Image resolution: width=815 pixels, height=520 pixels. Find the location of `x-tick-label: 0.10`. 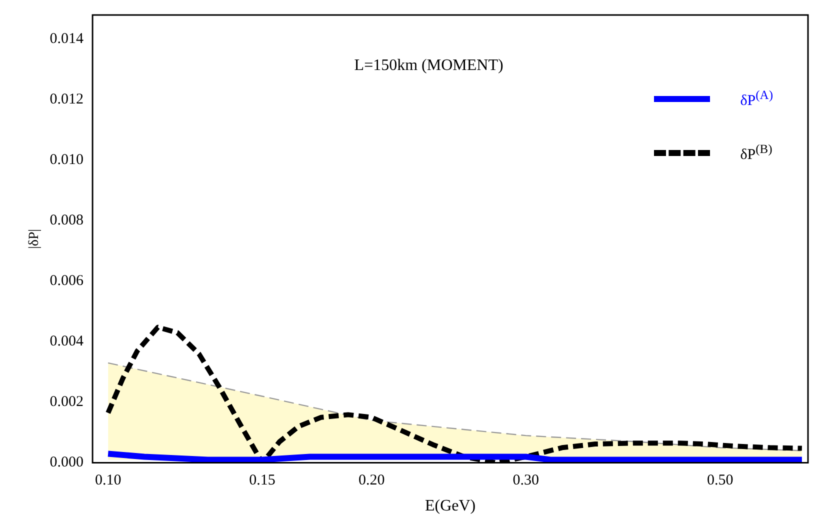

x-tick-label: 0.10 is located at coordinates (108, 480).